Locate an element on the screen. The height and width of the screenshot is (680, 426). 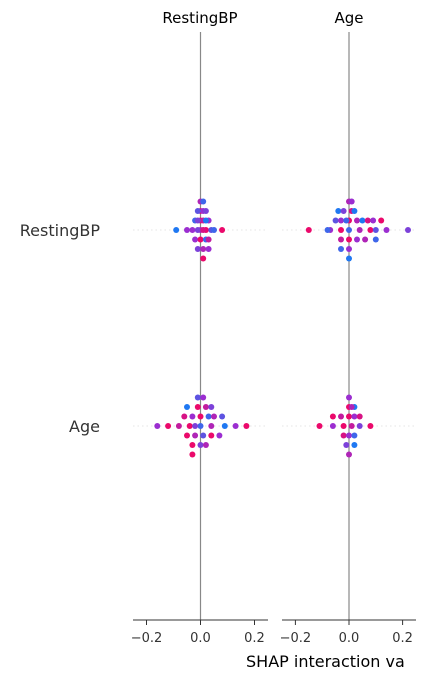
column-title-restingbp: RestingBP is located at coordinates (199, 18).